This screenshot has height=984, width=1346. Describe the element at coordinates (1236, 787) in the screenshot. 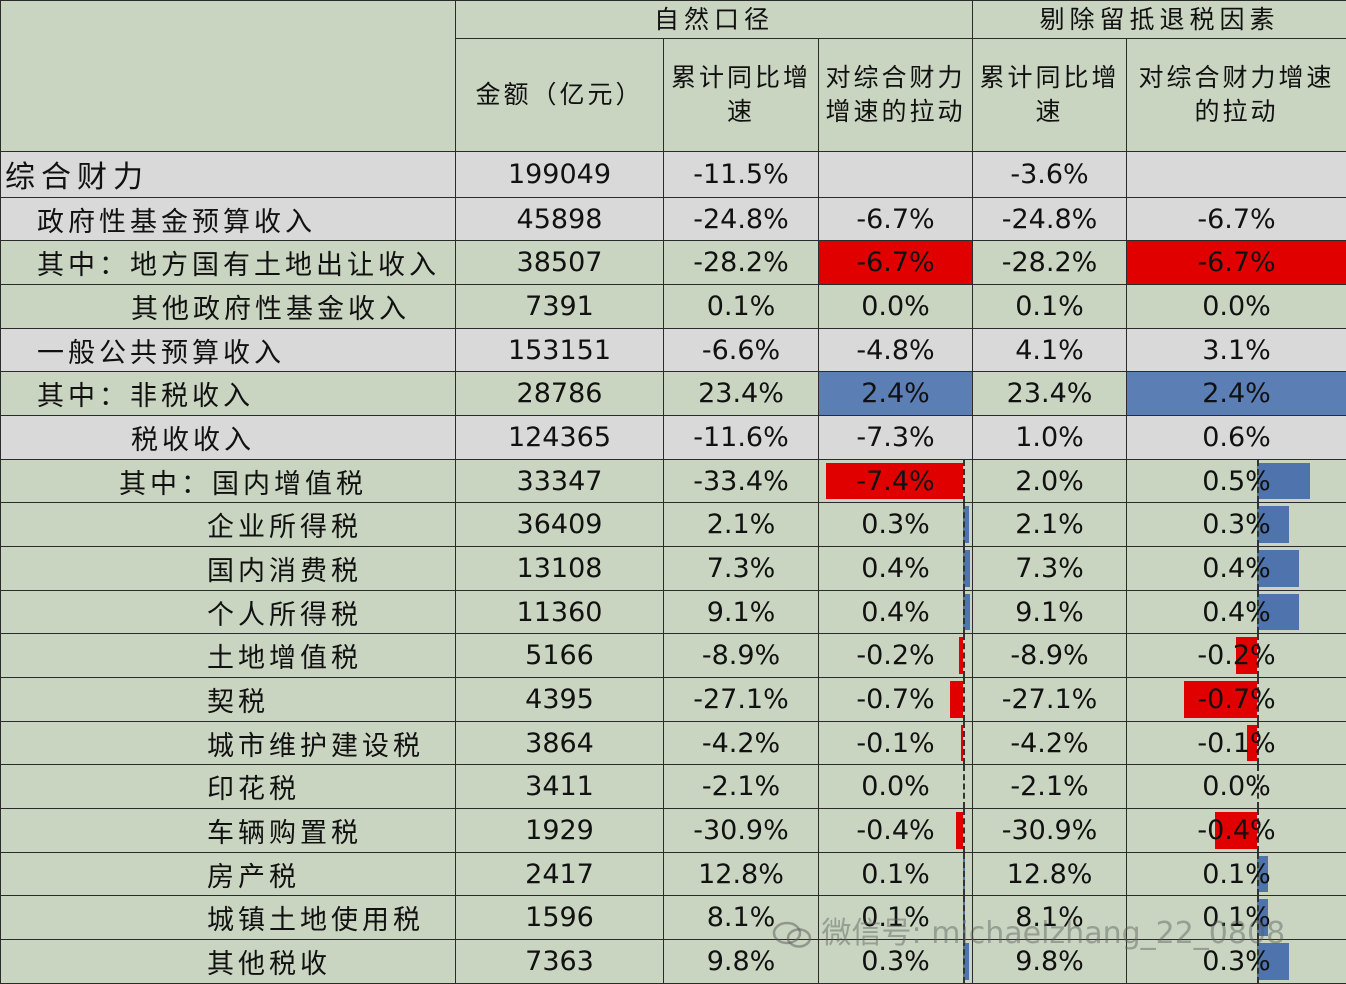

I see `cell-contrib-excl: 0.0%` at that location.